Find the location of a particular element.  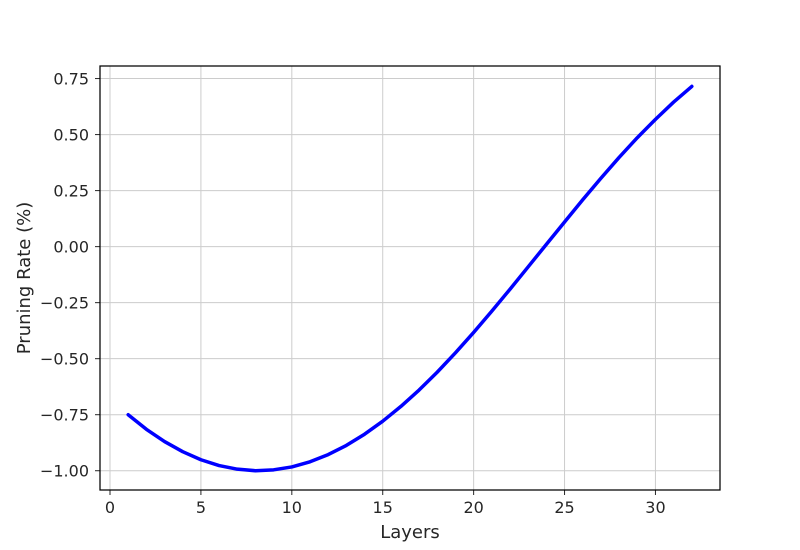

x-tick-label: 20 is located at coordinates (473, 507).